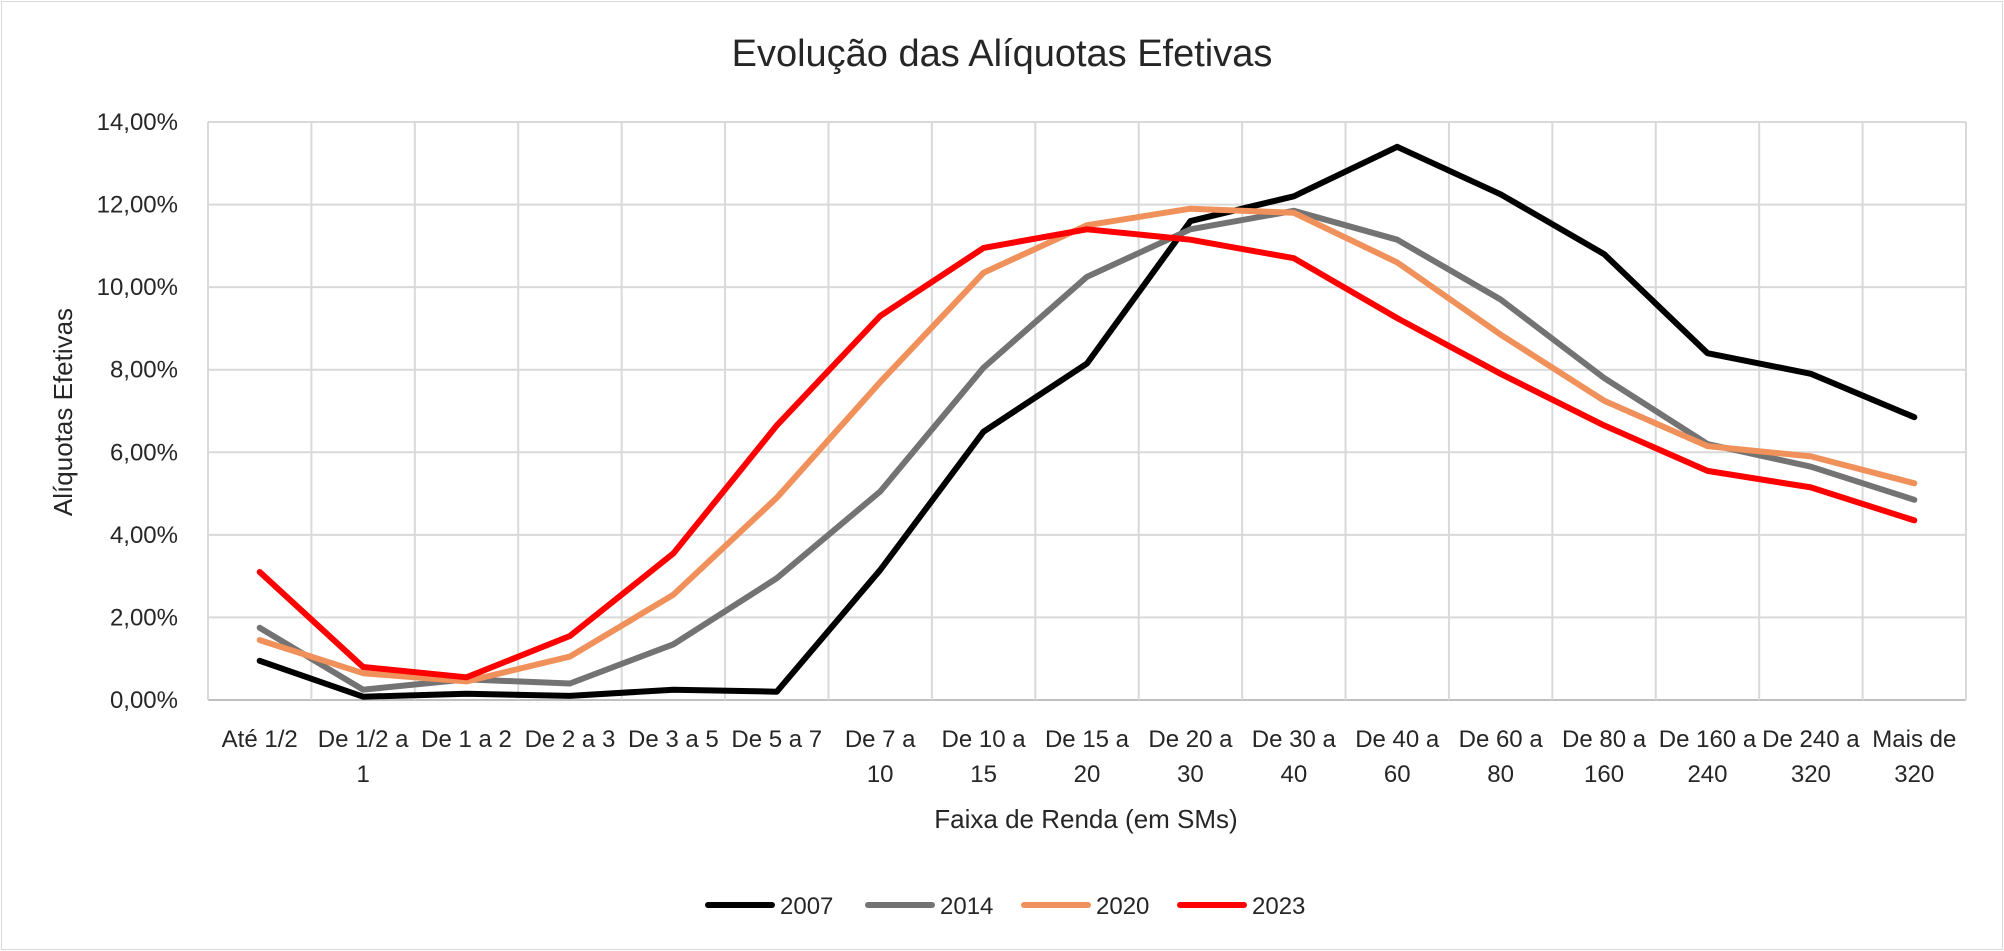 The width and height of the screenshot is (2004, 951). What do you see at coordinates (1914, 739) in the screenshot?
I see `x-tick-label-line: Mais de` at bounding box center [1914, 739].